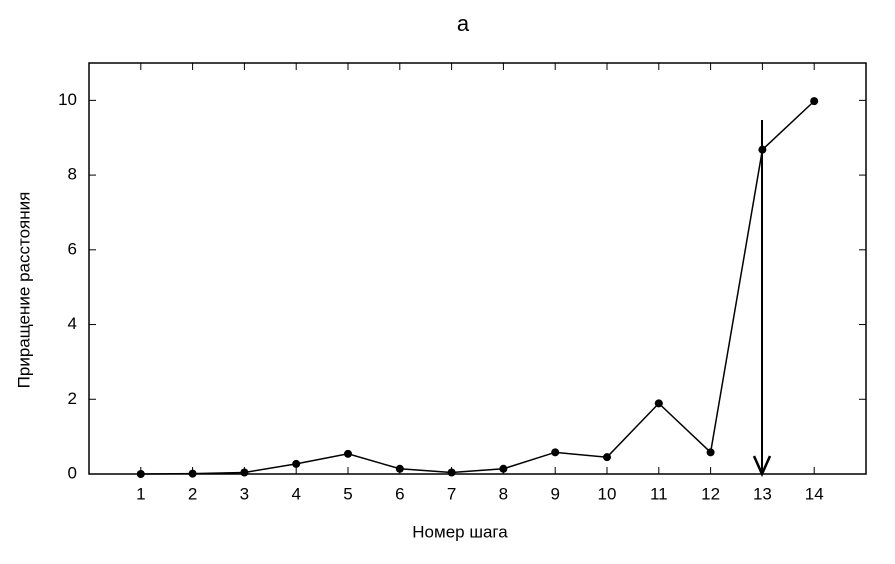  Describe the element at coordinates (23, 290) in the screenshot. I see `y-axis-label: Приращение расстояния` at that location.